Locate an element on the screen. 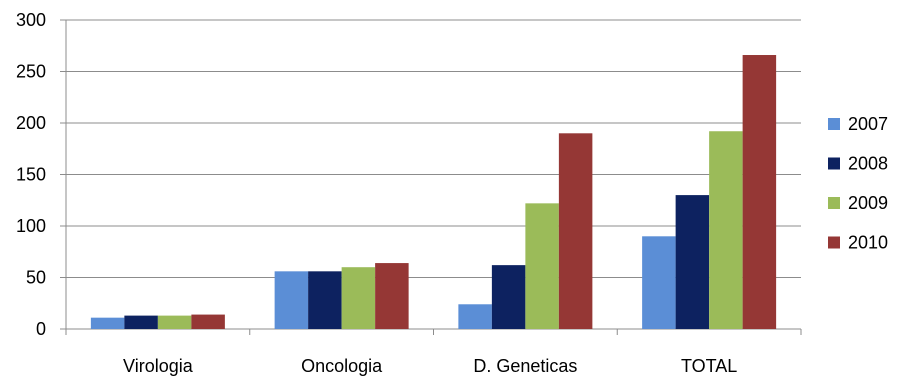 Image resolution: width=911 pixels, height=380 pixels. legend-label: 2010 is located at coordinates (868, 243).